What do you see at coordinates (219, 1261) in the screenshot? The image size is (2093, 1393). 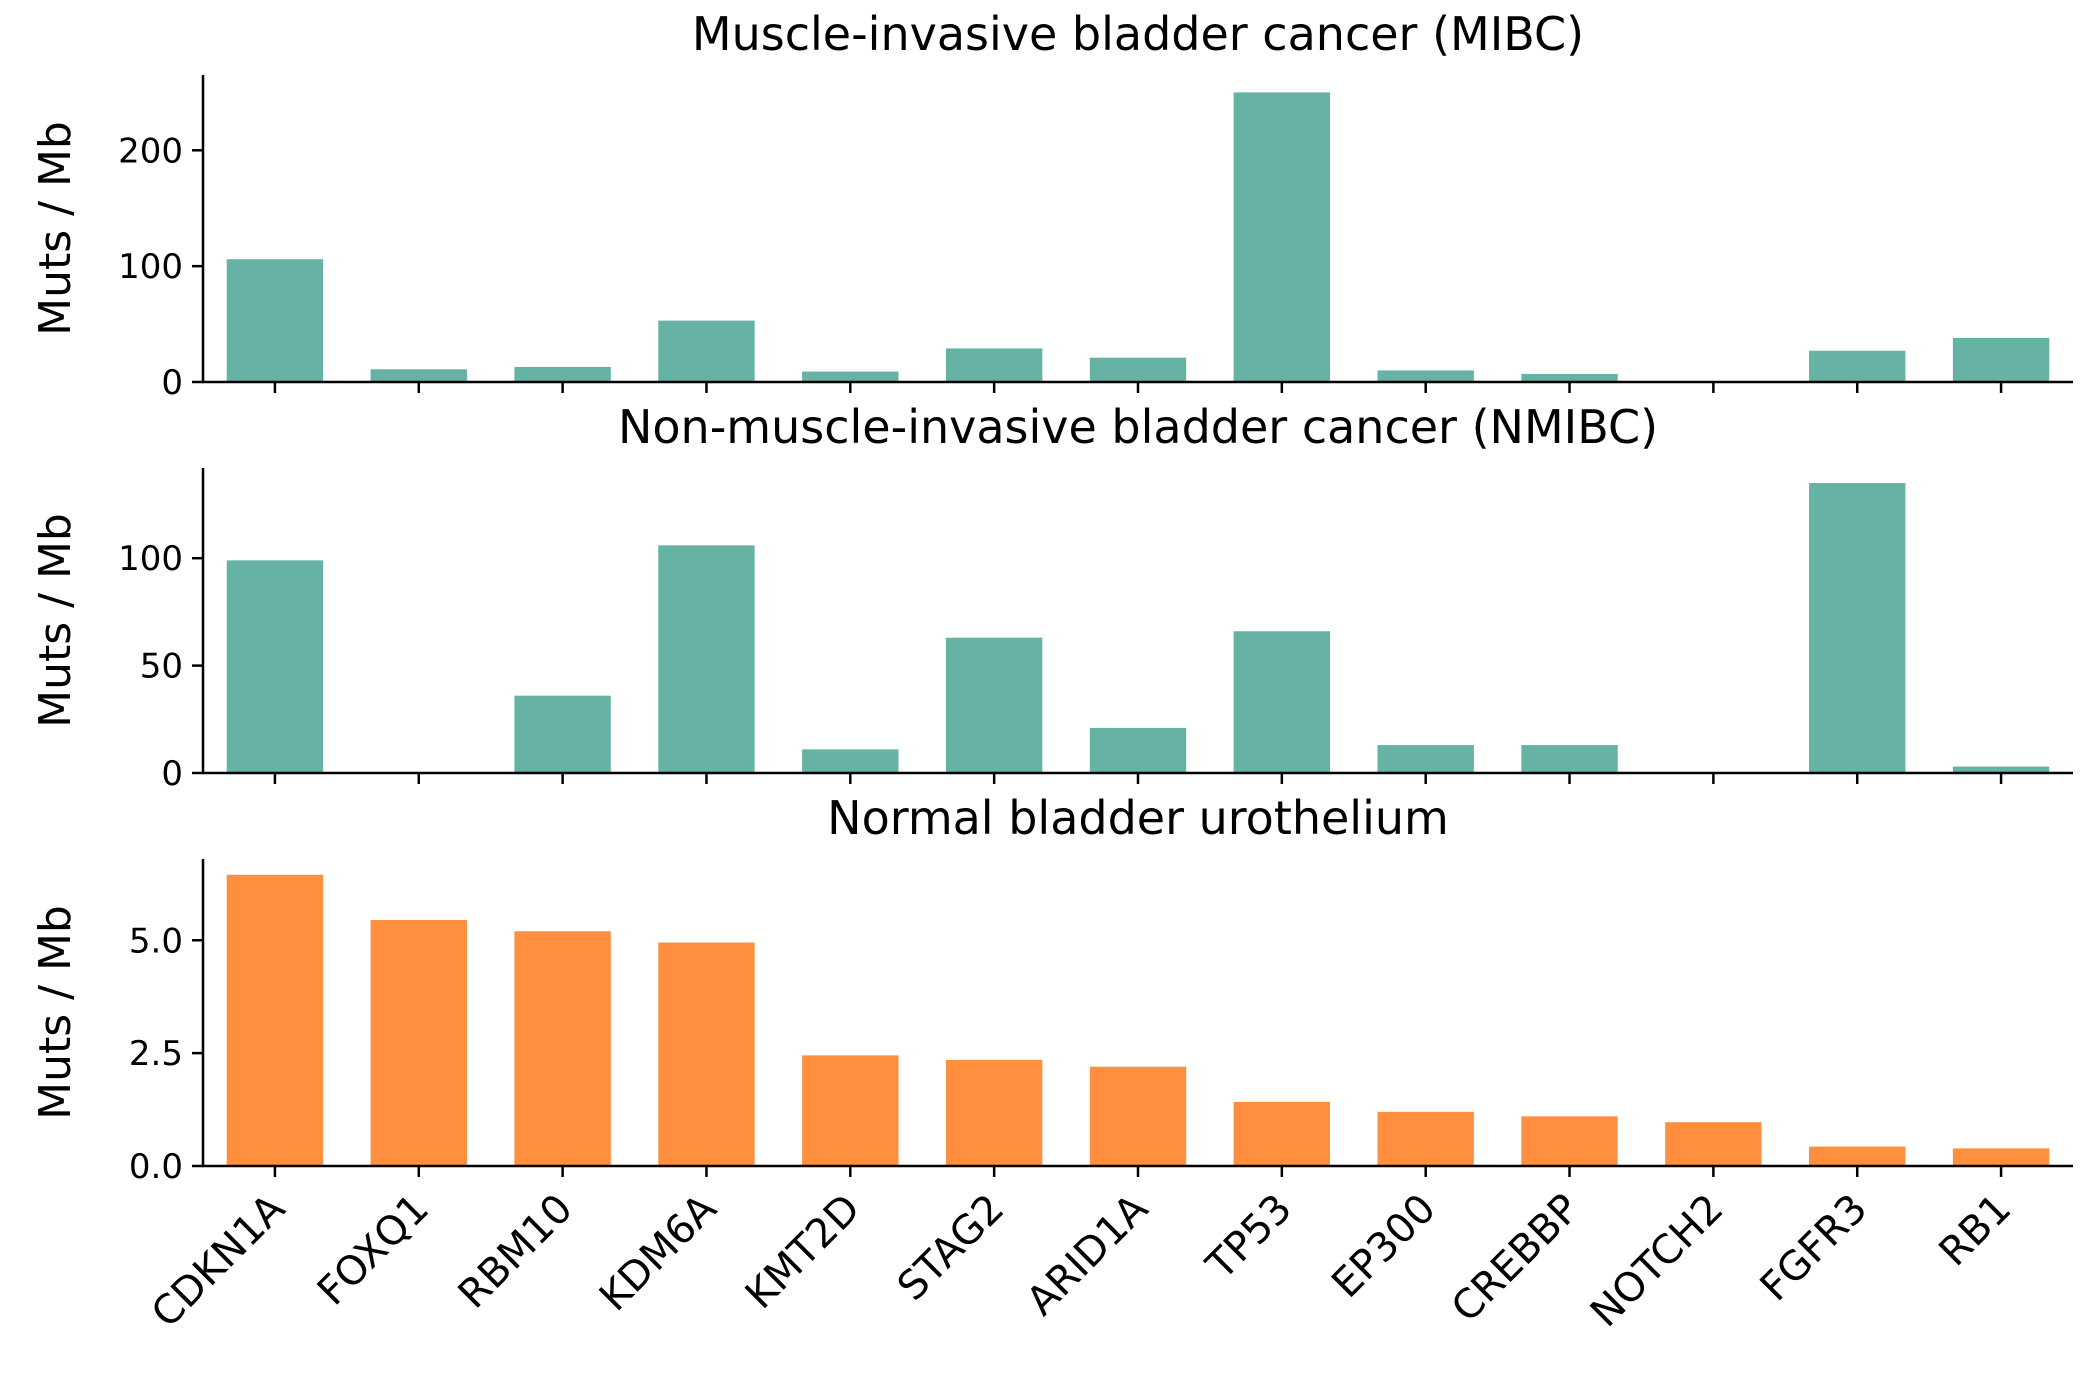 I see `x-tick-label-cdkn1a: CDKN1A` at bounding box center [219, 1261].